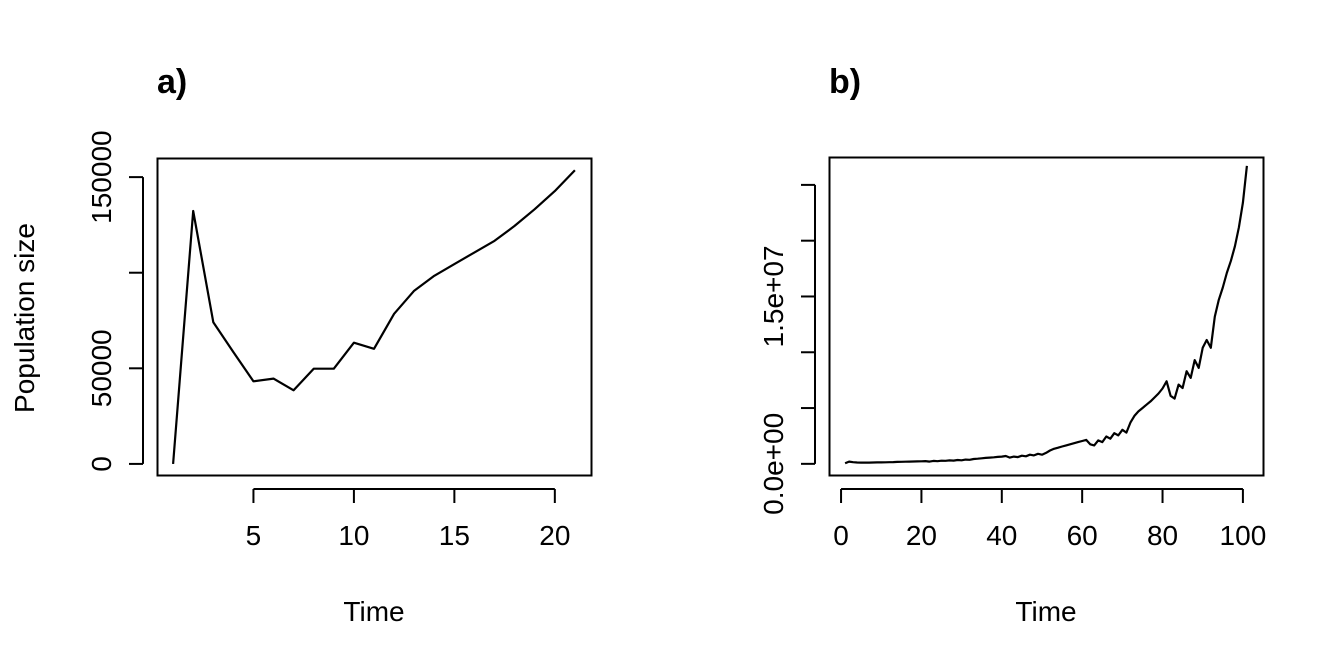 The image size is (1344, 672). What do you see at coordinates (115, 301) in the screenshot?
I see `panel-a-y-axis: 0 50000 150000` at bounding box center [115, 301].